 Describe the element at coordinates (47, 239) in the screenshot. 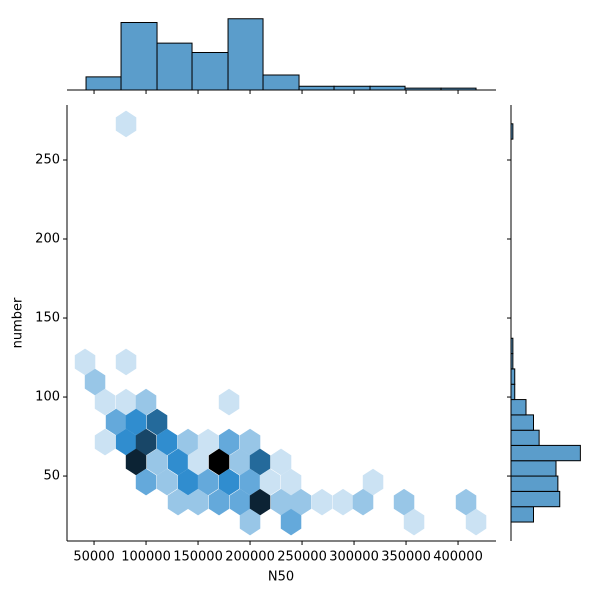

I see `y-tick-label: 200` at that location.